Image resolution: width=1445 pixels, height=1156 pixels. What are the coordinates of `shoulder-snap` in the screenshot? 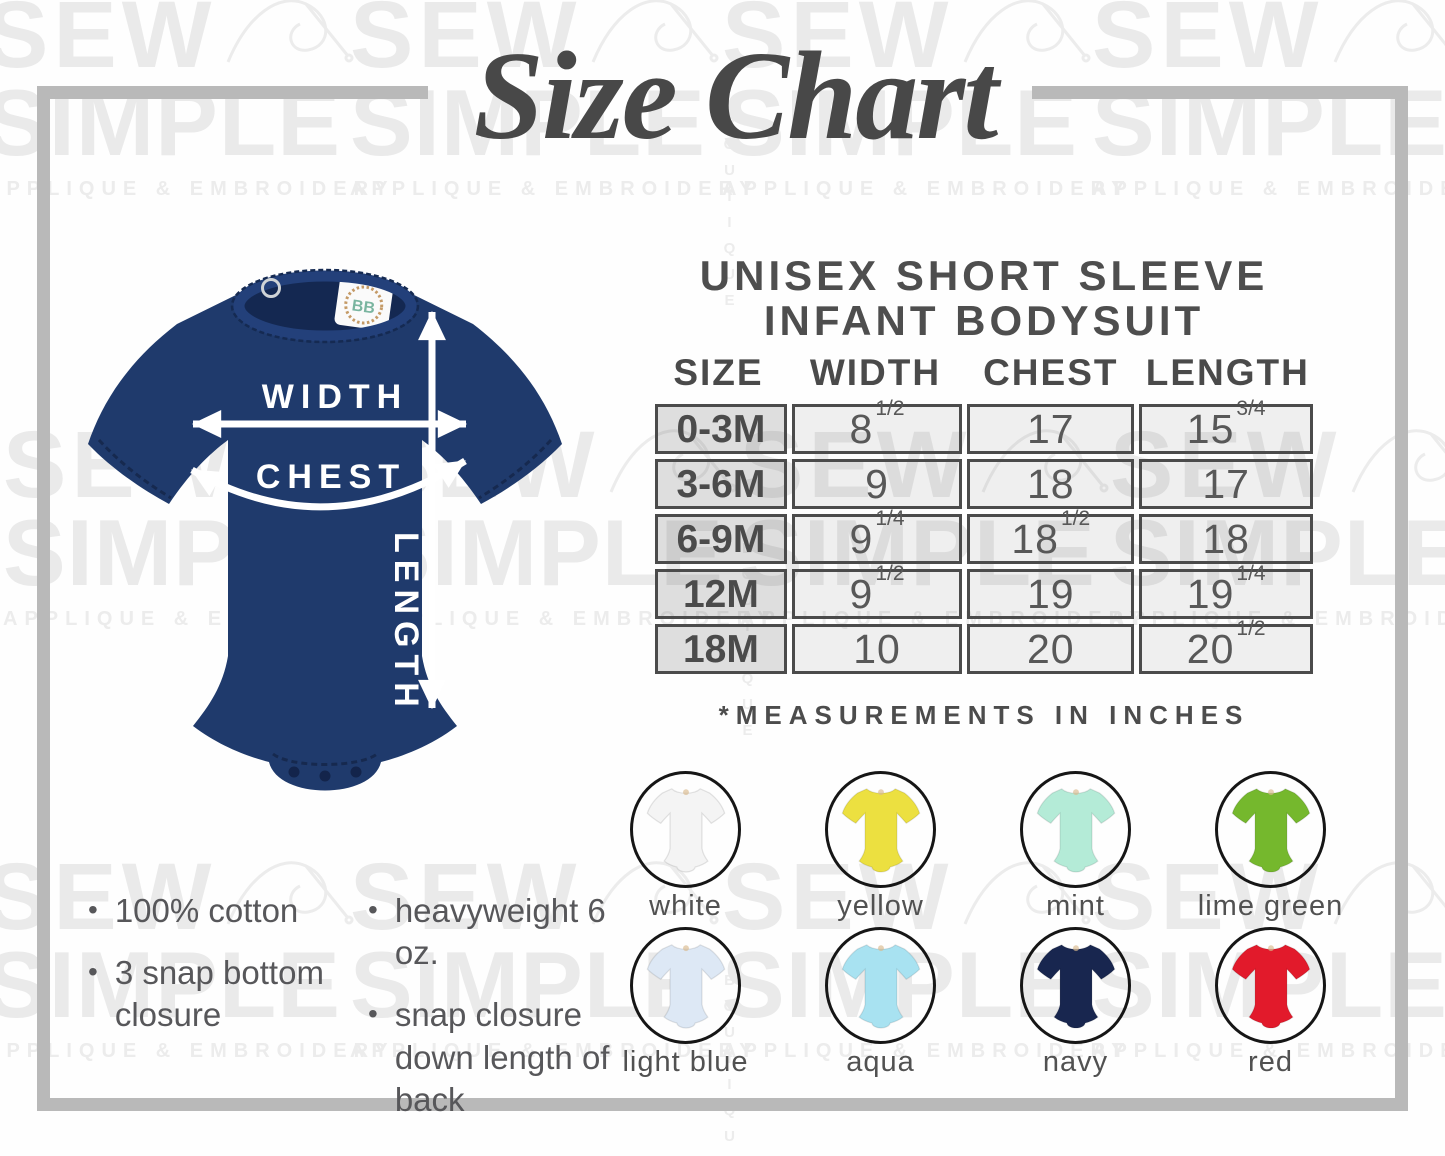 It's located at (271, 288).